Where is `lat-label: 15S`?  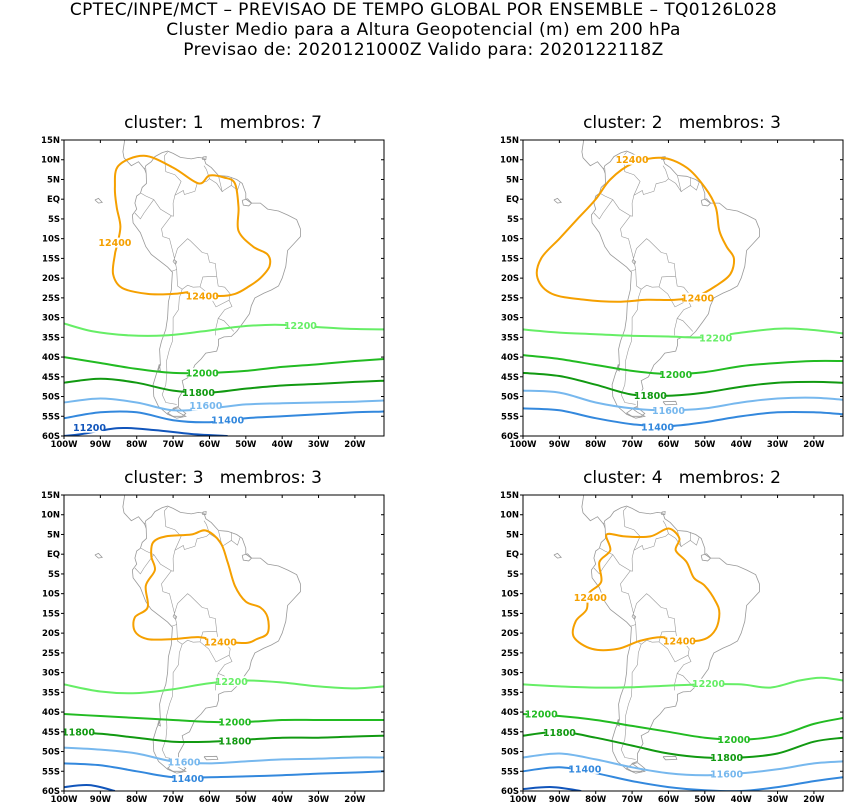 lat-label: 15S is located at coordinates (510, 614).